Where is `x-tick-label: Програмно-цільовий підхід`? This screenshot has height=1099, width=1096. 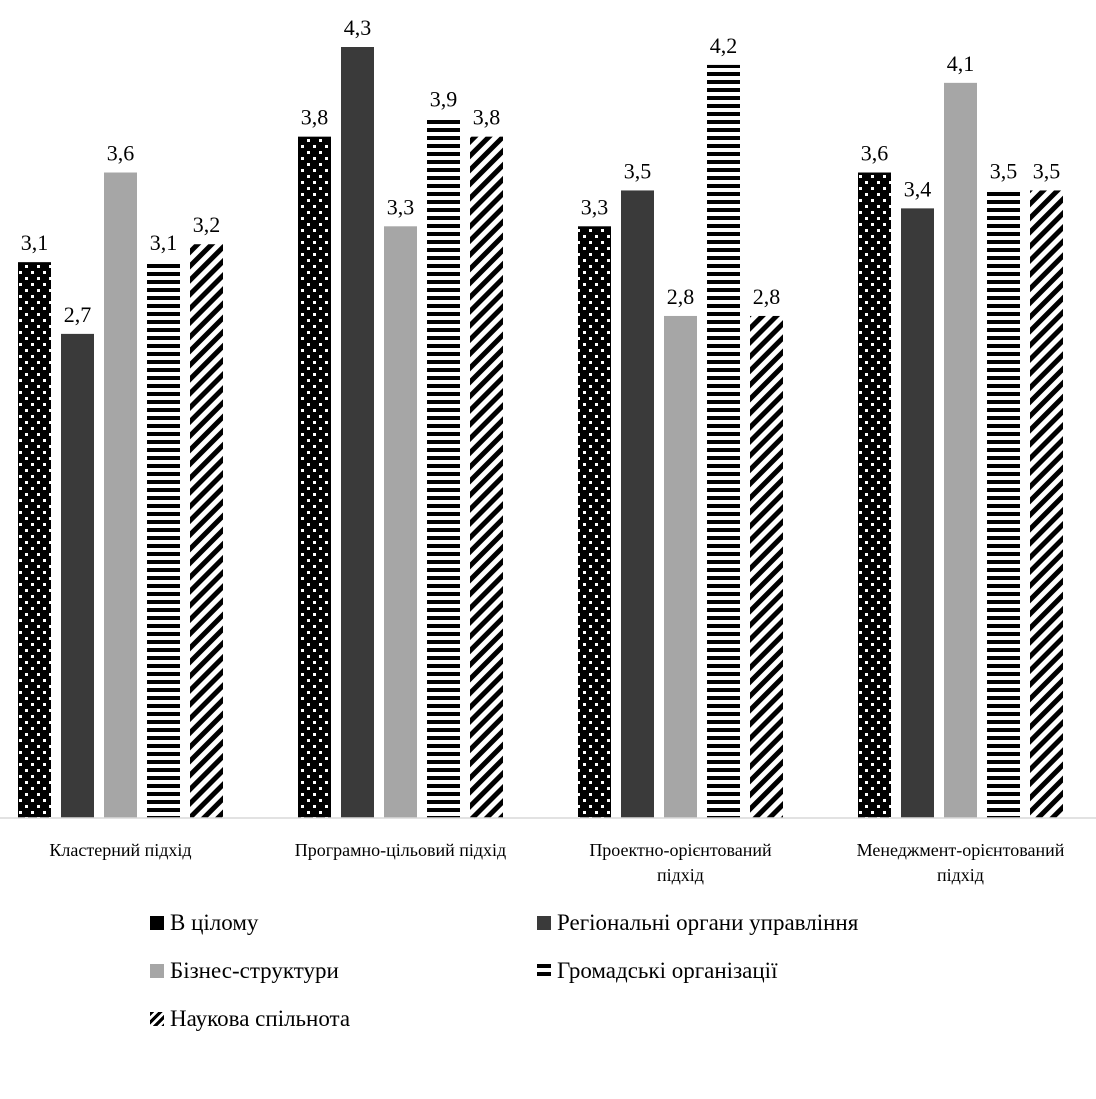 x-tick-label: Програмно-цільовий підхід is located at coordinates (400, 850).